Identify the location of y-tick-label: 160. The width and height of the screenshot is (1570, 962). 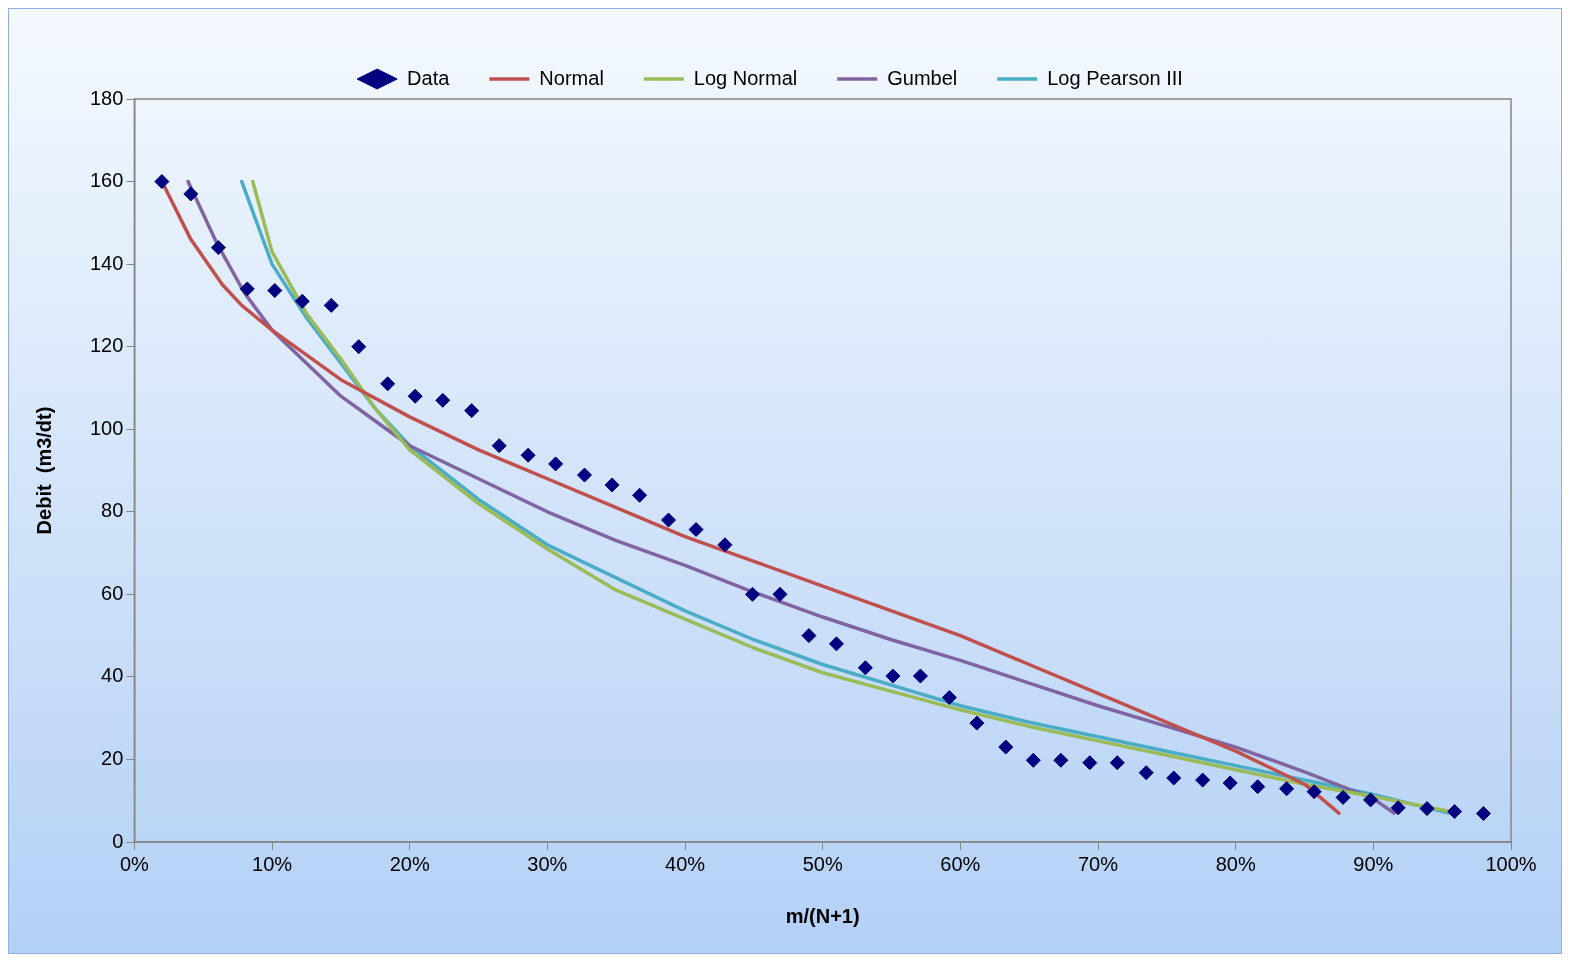
(106, 180).